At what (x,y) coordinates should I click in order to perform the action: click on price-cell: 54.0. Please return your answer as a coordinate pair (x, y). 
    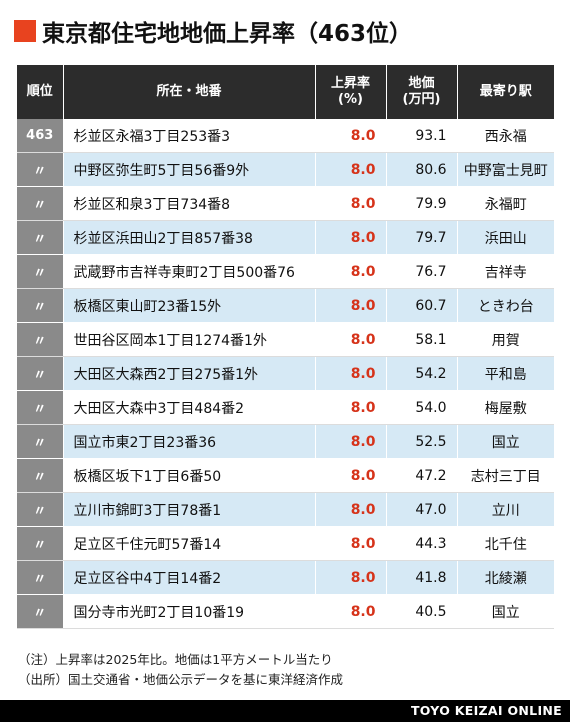
    Looking at the image, I should click on (422, 407).